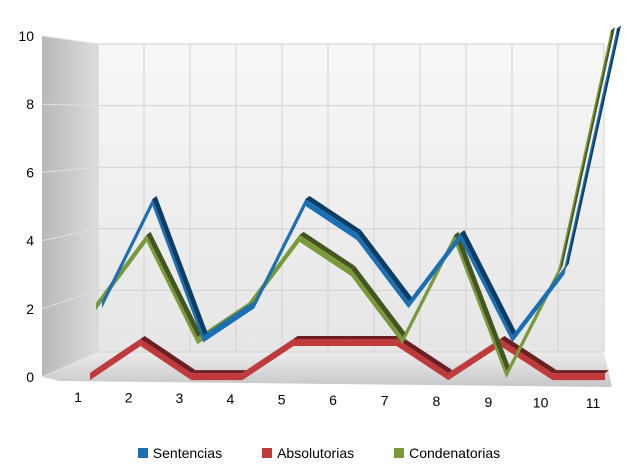 The image size is (638, 473). Describe the element at coordinates (385, 401) in the screenshot. I see `x-tick-label-6: 7` at that location.